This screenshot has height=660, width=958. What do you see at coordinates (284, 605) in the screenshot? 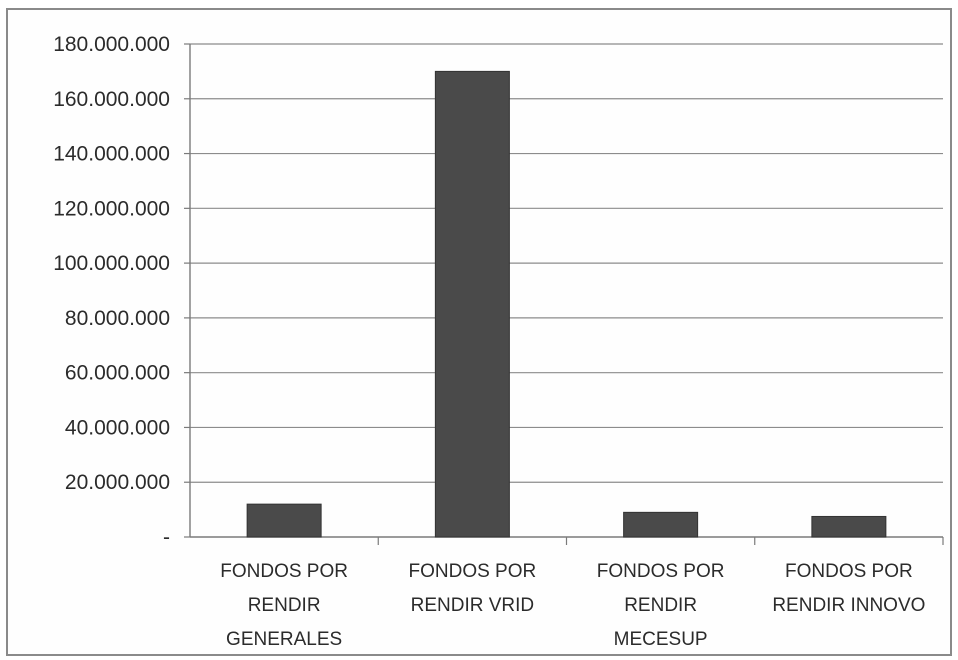
I see `x-category-label: FONDOS POR RENDIR GENERALES` at bounding box center [284, 605].